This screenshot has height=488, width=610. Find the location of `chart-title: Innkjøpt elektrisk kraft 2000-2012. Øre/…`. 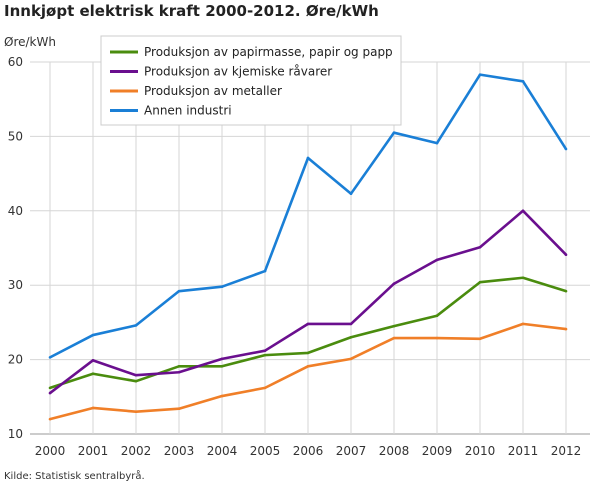

chart-title: Innkjøpt elektrisk kraft 2000-2012. Øre/… is located at coordinates (191, 11).